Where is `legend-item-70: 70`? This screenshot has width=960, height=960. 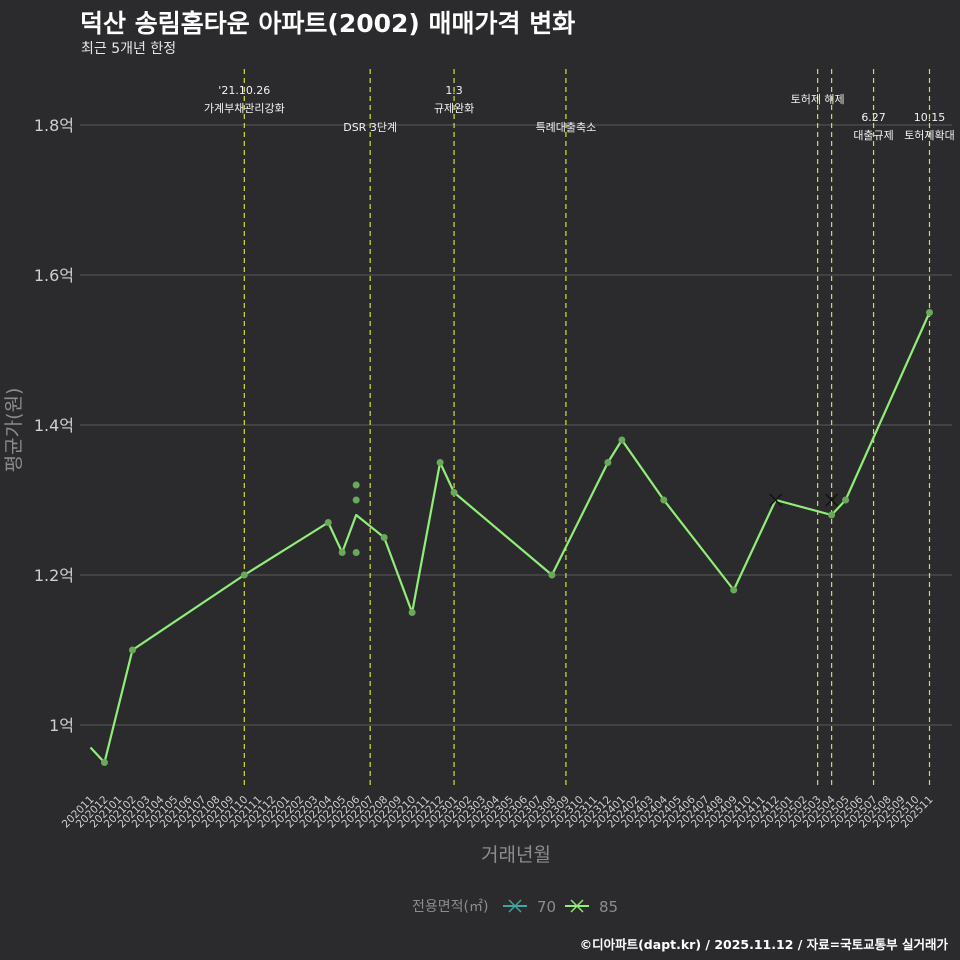 legend-item-70: 70 is located at coordinates (529, 907).